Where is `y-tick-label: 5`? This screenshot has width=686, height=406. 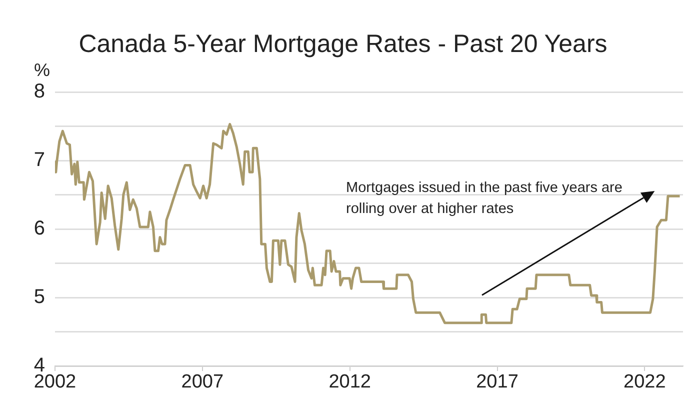 y-tick-label: 5 is located at coordinates (39, 297).